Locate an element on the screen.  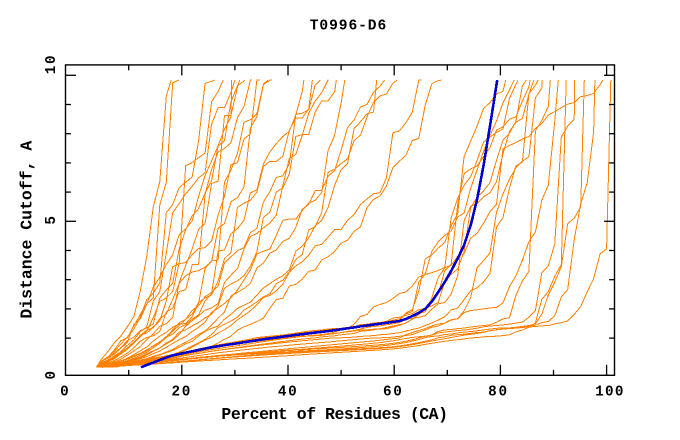
svg-text: Percent of Residues (CA) is located at coordinates (334, 414).